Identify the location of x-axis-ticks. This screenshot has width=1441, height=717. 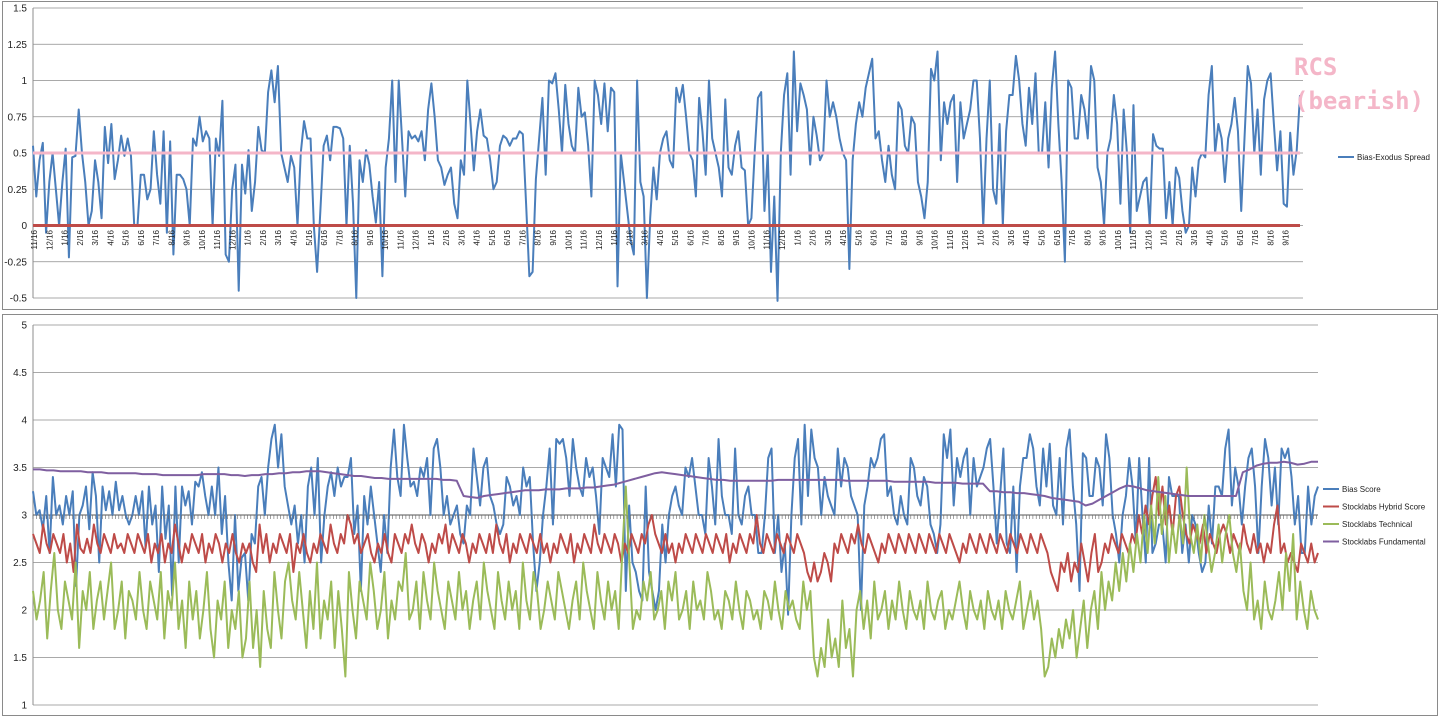
(674, 517).